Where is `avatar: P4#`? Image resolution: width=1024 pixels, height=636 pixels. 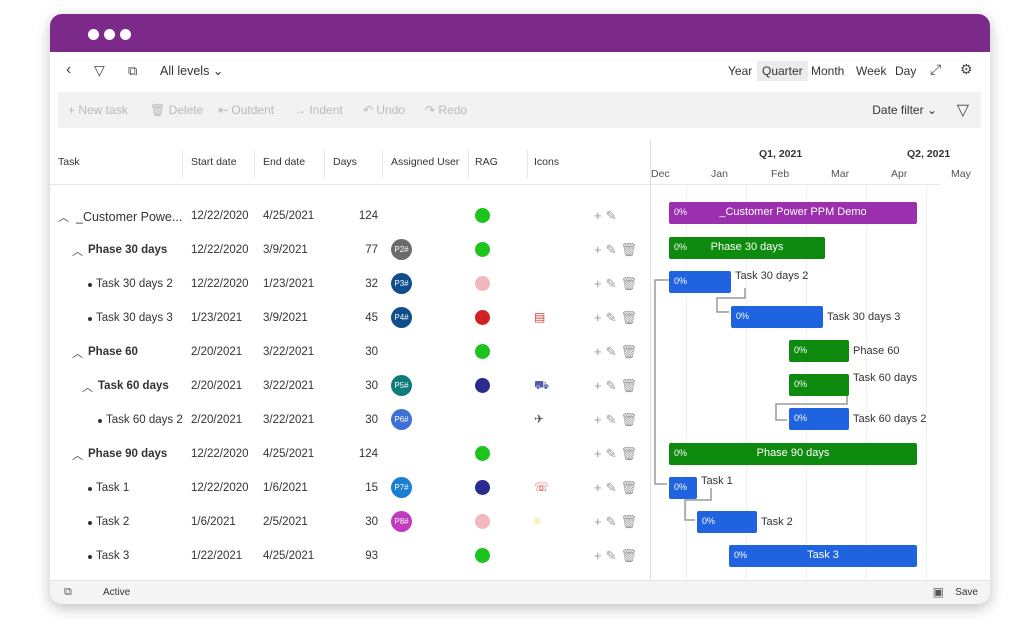 avatar: P4# is located at coordinates (401, 317).